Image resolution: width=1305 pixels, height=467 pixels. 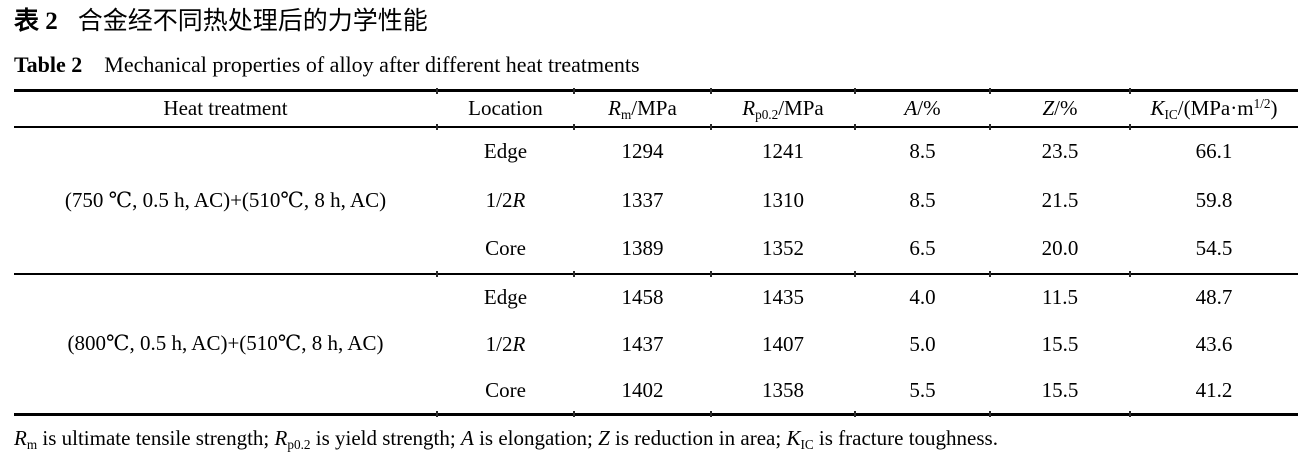 What do you see at coordinates (225, 109) in the screenshot?
I see `col-header-heat-treatment: Heat treatment` at bounding box center [225, 109].